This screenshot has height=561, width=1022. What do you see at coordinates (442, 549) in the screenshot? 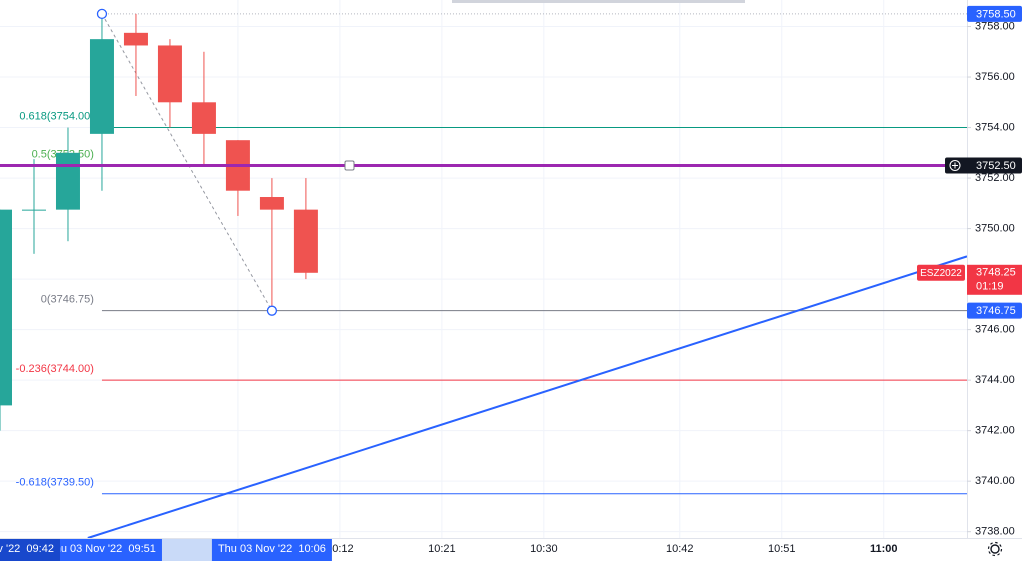
I see `x-tick-label: 10:21` at bounding box center [442, 549].